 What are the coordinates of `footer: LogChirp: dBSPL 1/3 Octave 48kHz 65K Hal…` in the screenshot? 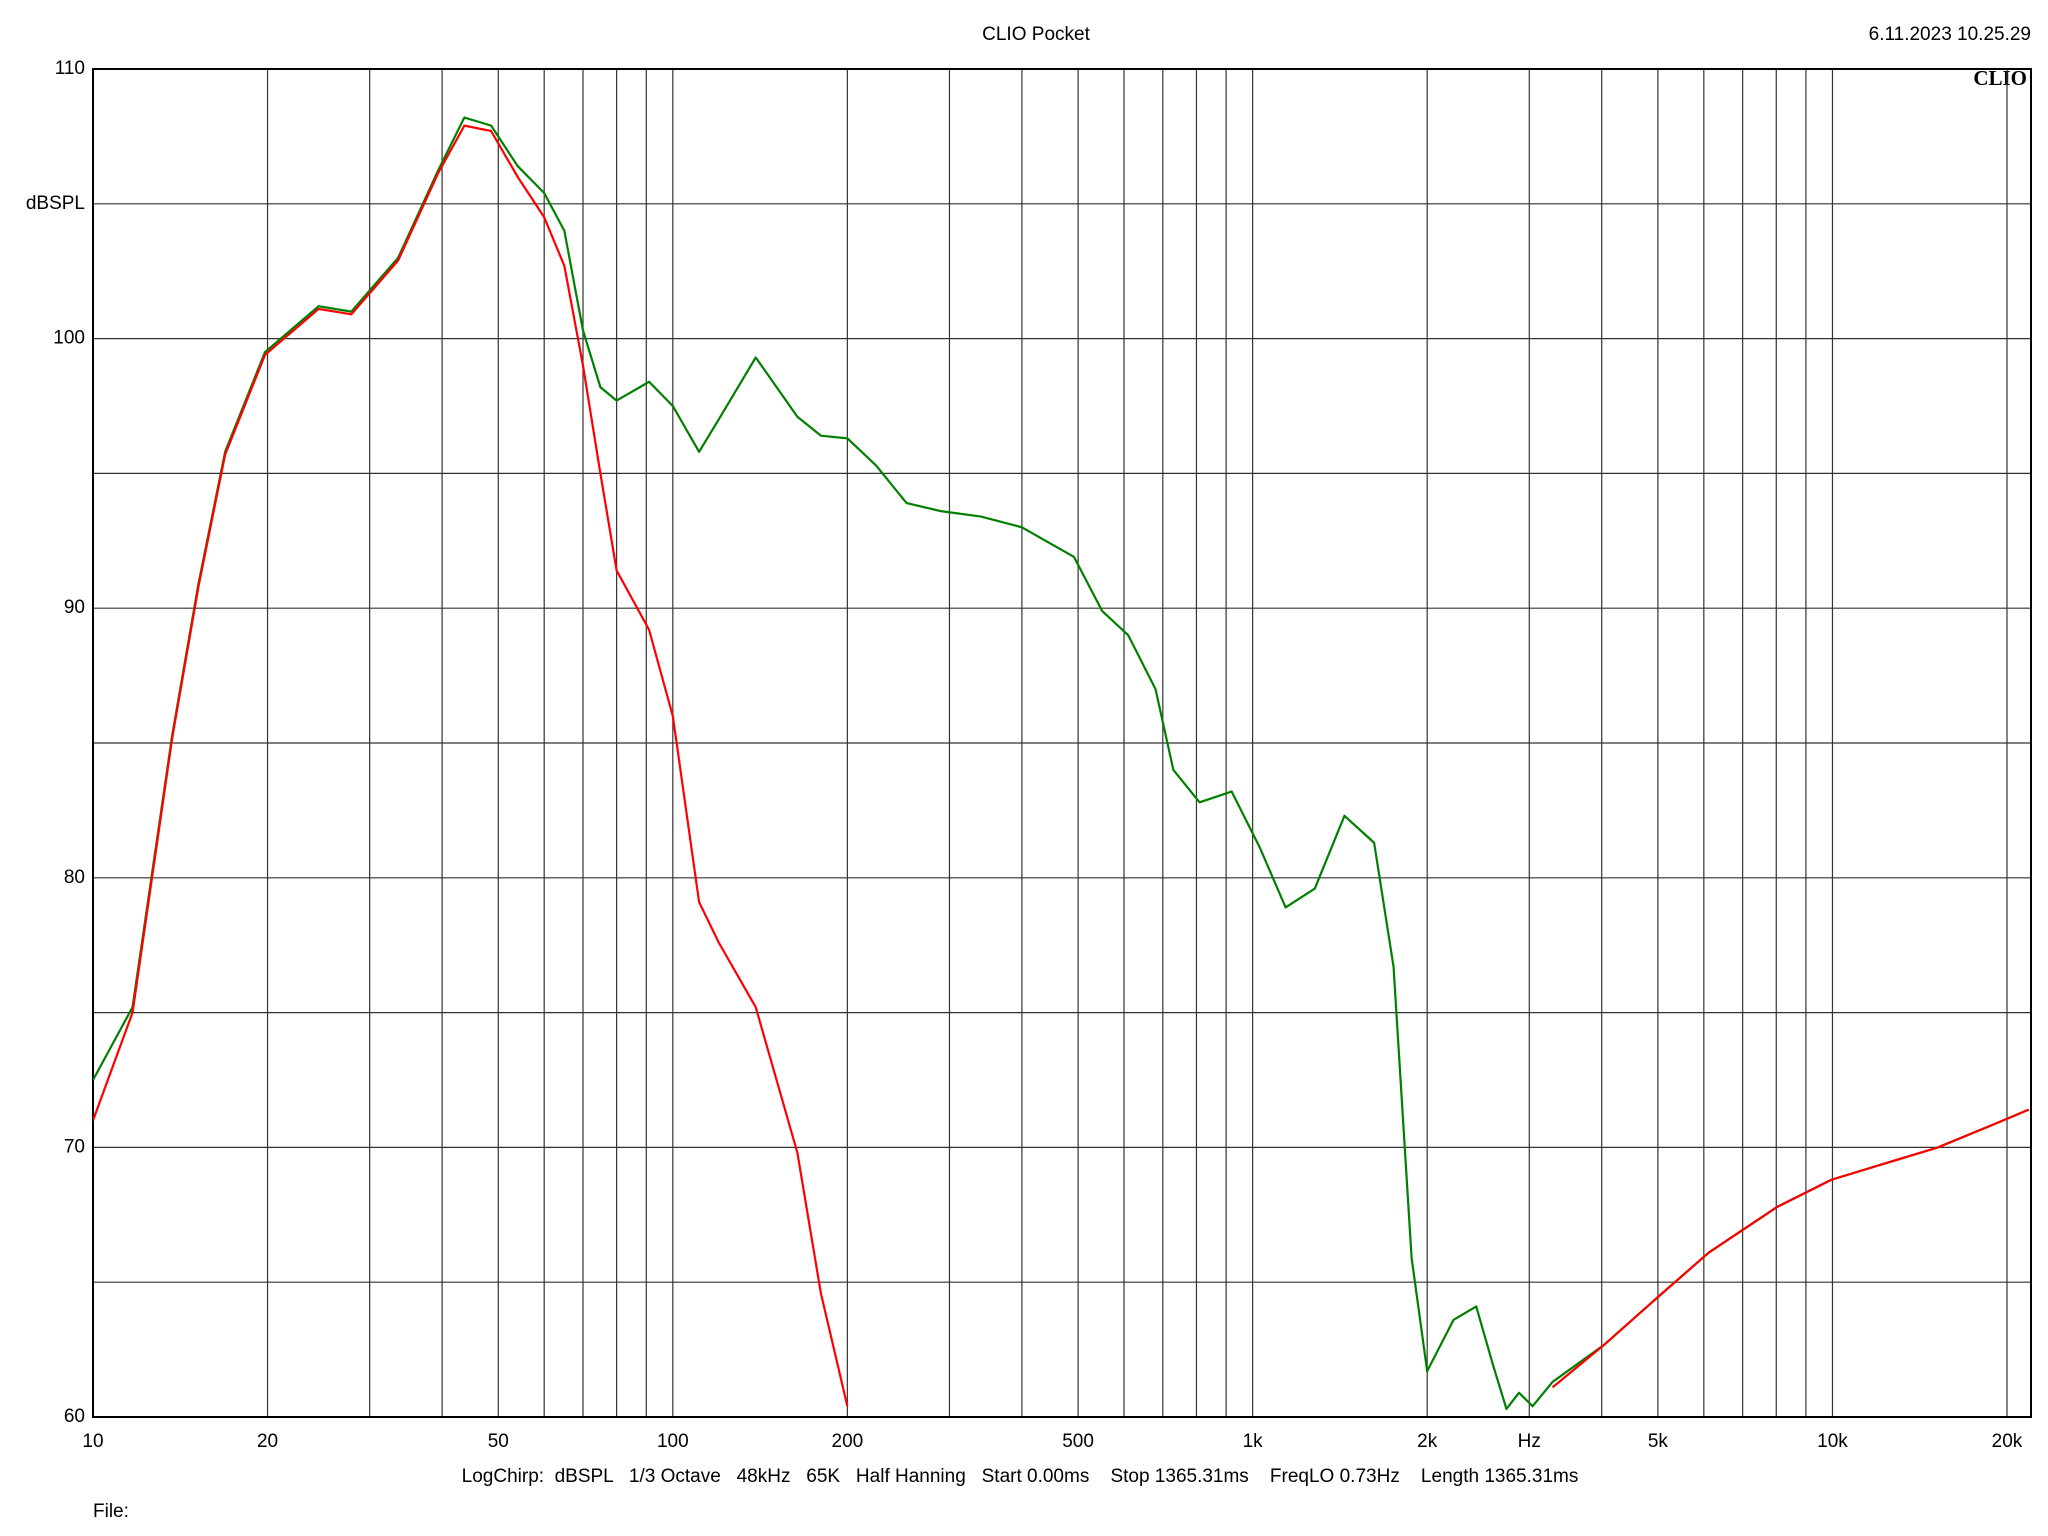 It's located at (1020, 1476).